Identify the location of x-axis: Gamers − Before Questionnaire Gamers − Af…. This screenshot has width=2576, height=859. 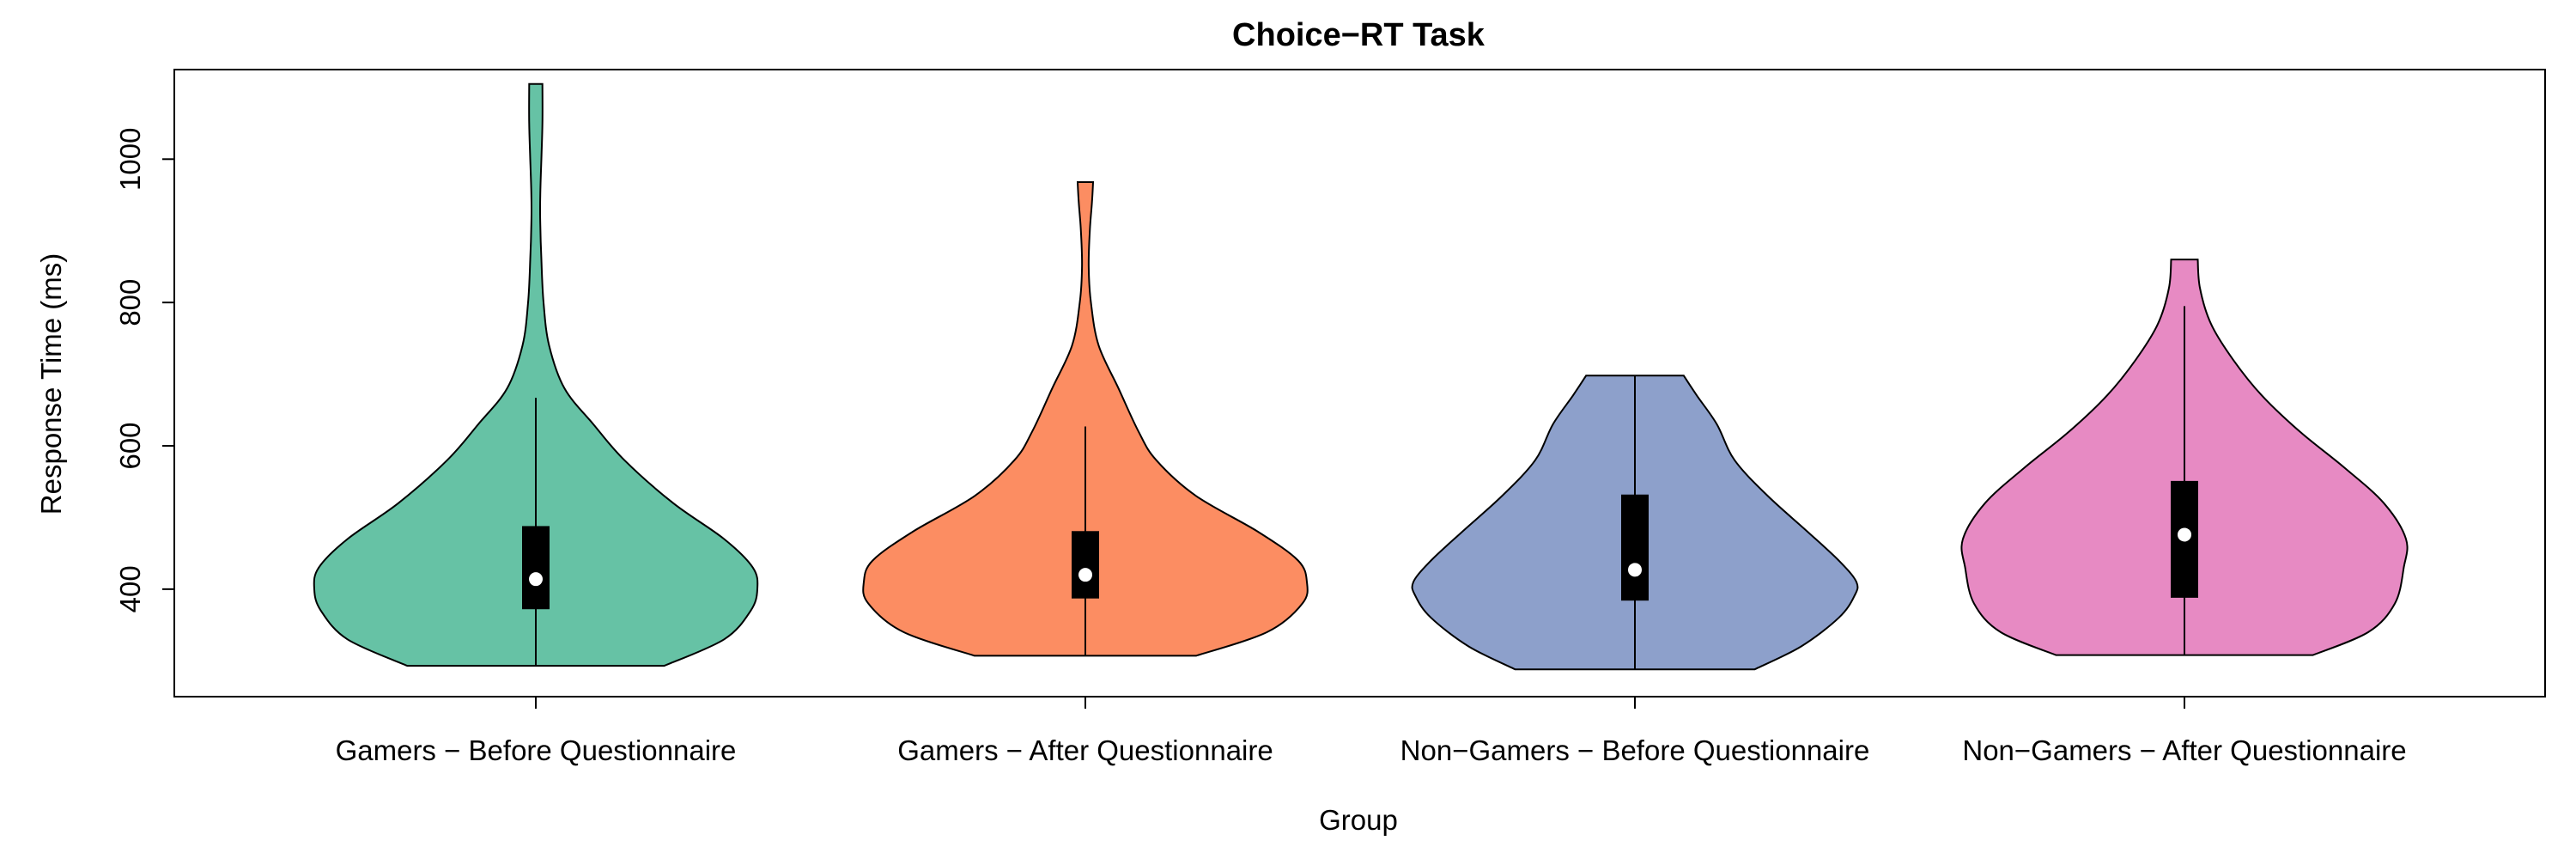
(1371, 731).